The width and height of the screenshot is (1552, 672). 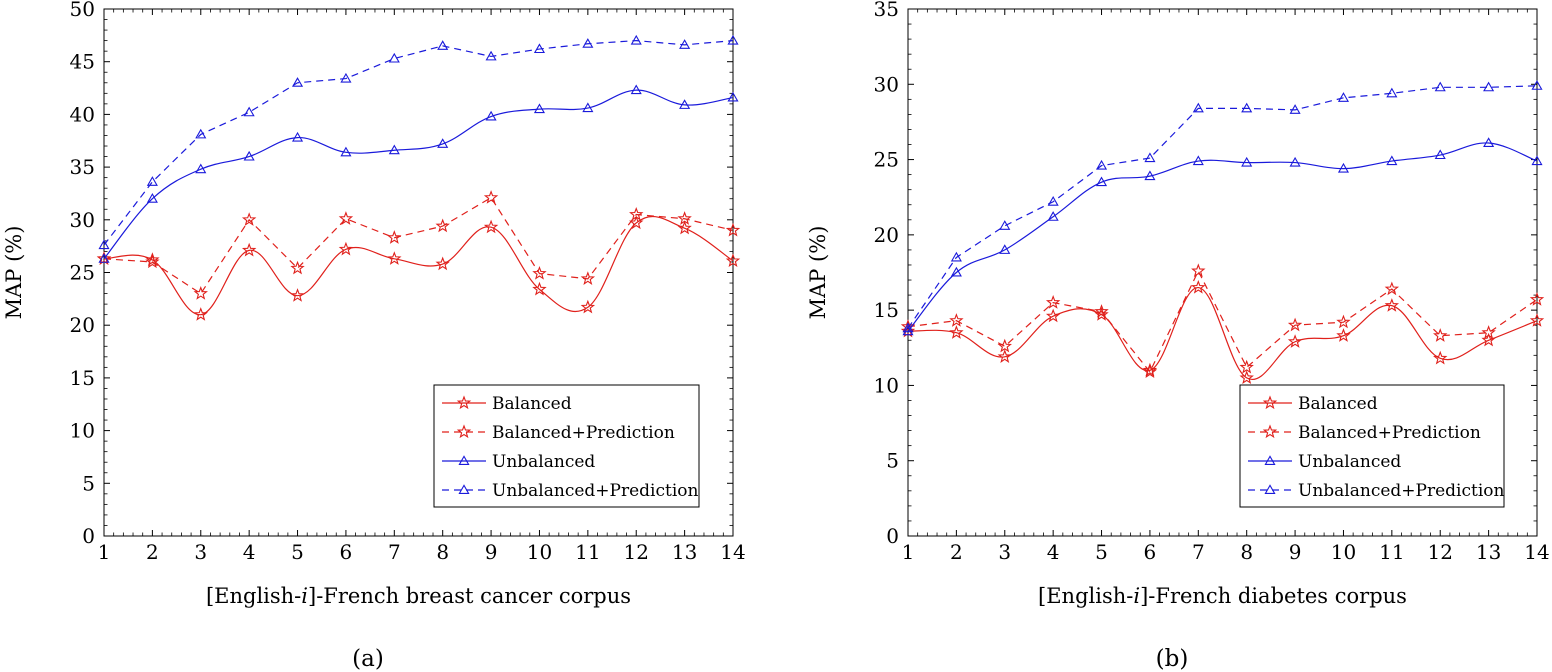 I want to click on y-tick-label: 20, so click(x=886, y=235).